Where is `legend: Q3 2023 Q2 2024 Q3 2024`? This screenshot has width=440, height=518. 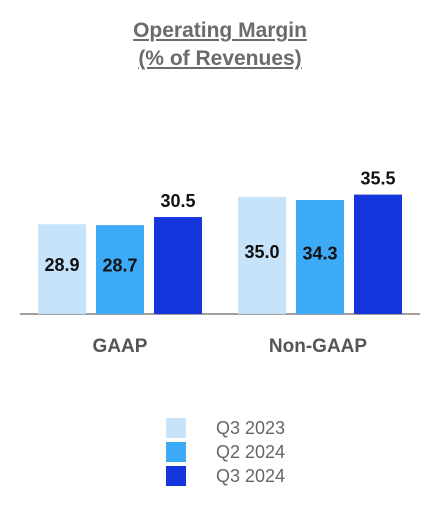
legend: Q3 2023 Q2 2024 Q3 2024 is located at coordinates (225, 452).